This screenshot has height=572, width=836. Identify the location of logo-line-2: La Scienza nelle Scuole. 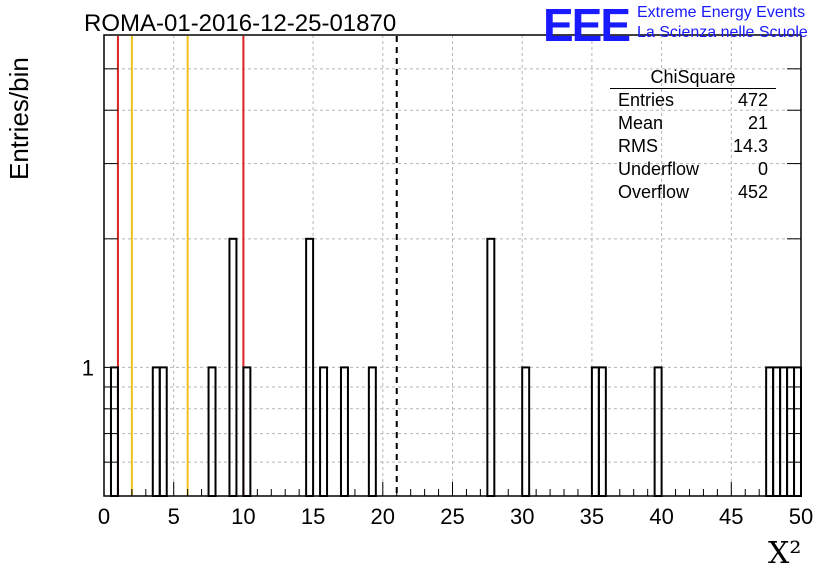
(722, 32).